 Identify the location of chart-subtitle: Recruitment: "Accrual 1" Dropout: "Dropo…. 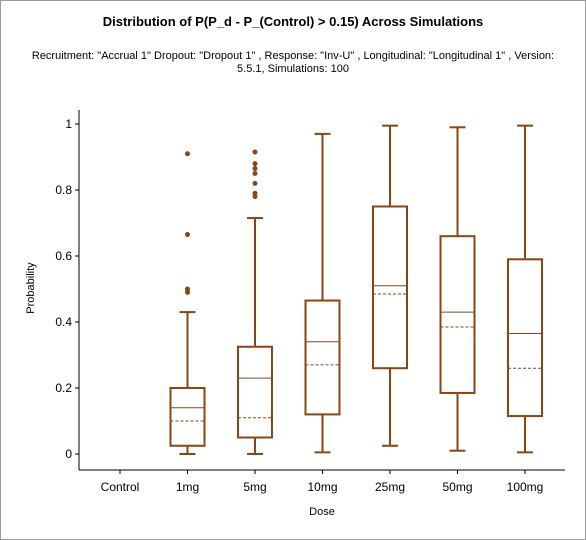
(293, 62).